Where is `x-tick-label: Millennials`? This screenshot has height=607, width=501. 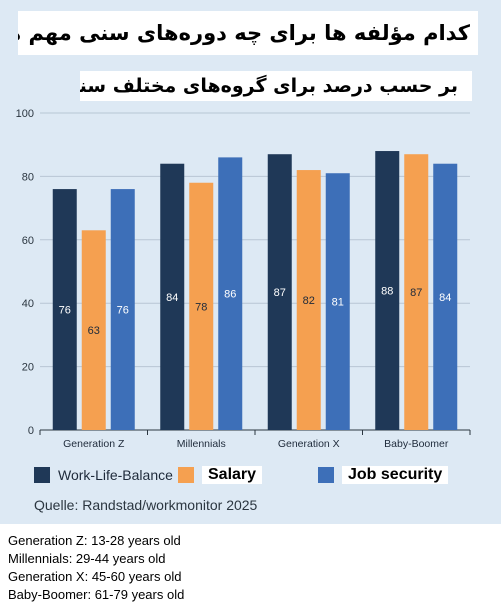 x-tick-label: Millennials is located at coordinates (201, 444).